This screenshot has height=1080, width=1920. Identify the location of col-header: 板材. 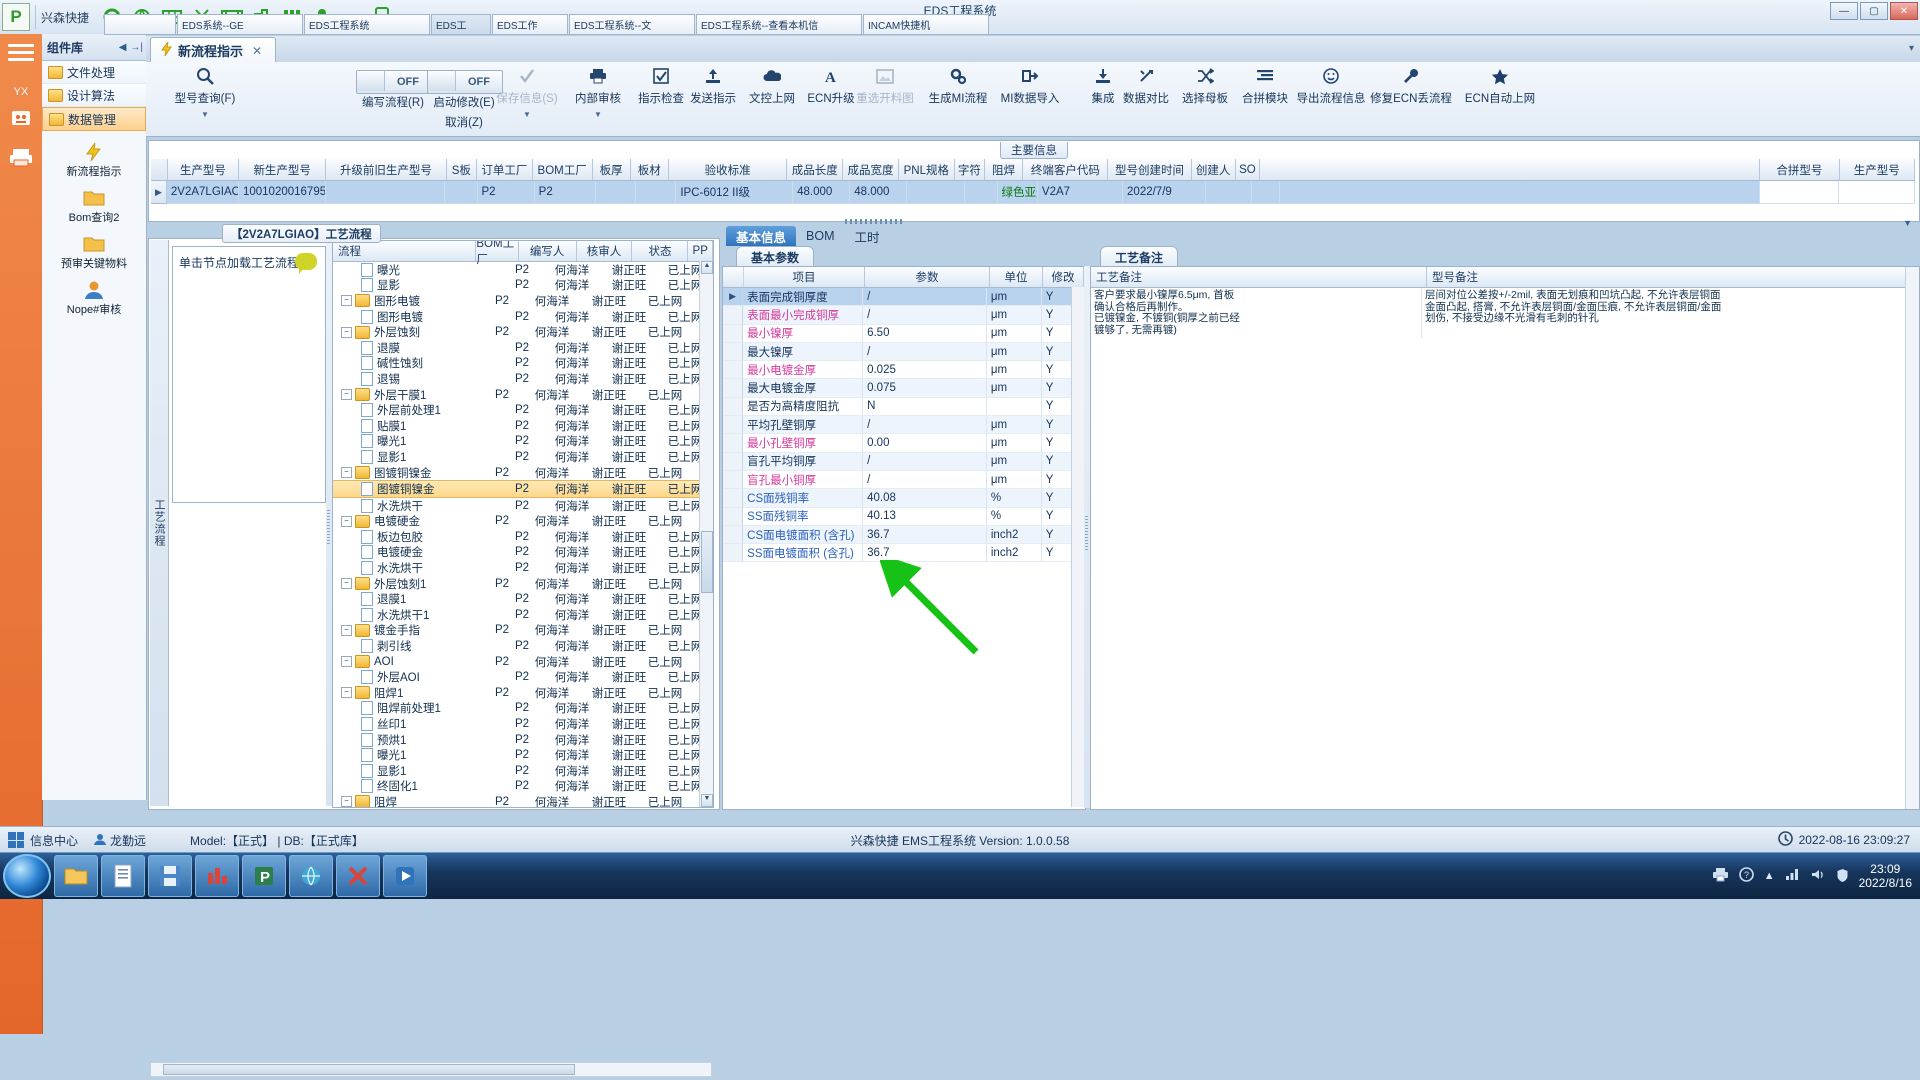
(649, 170).